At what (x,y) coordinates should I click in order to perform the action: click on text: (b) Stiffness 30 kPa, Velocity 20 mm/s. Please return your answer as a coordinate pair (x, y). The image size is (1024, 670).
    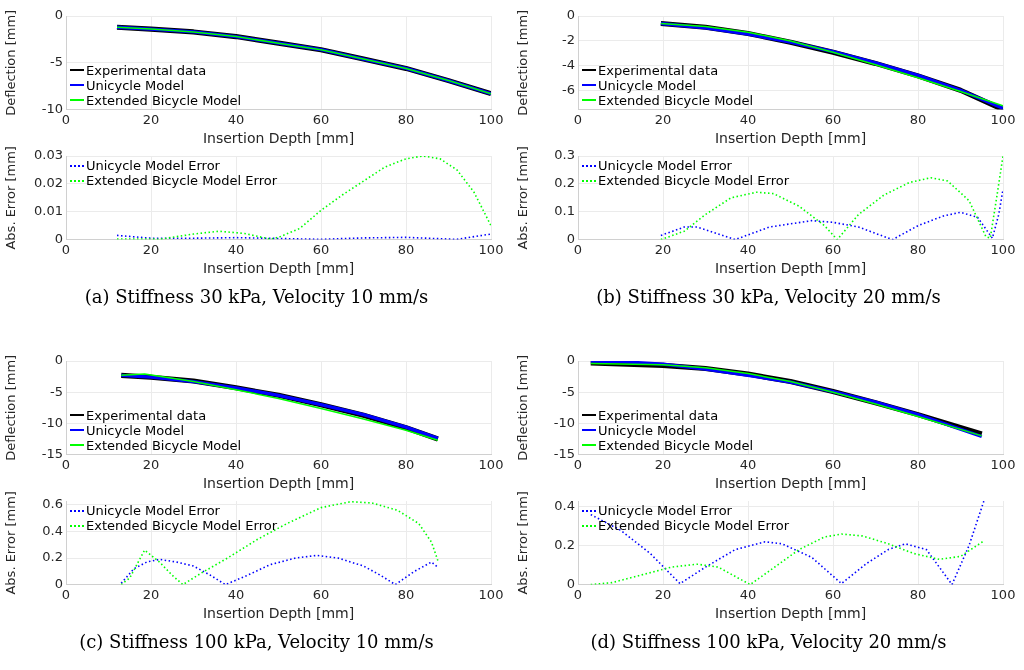
    Looking at the image, I should click on (768, 296).